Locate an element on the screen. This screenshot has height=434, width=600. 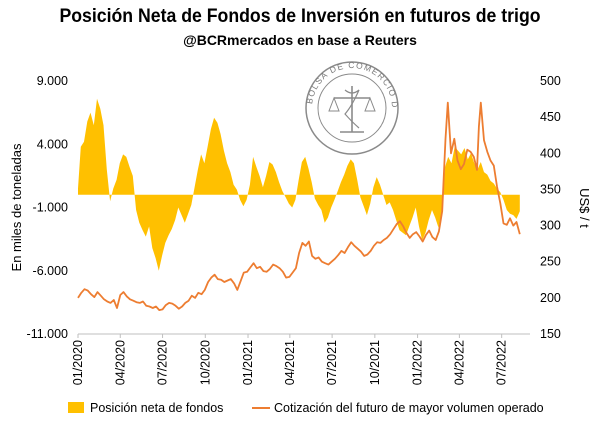
x-tick-label: 07/2022 is located at coordinates (502, 362).